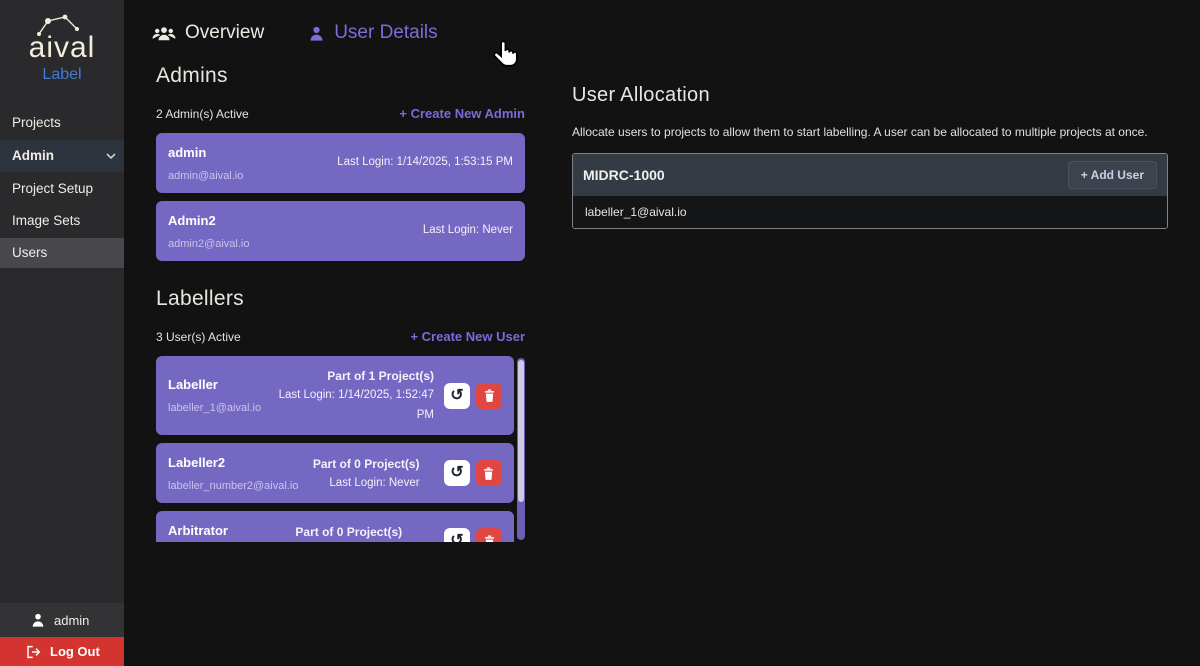  What do you see at coordinates (72, 620) in the screenshot?
I see `current-user-name: admin` at bounding box center [72, 620].